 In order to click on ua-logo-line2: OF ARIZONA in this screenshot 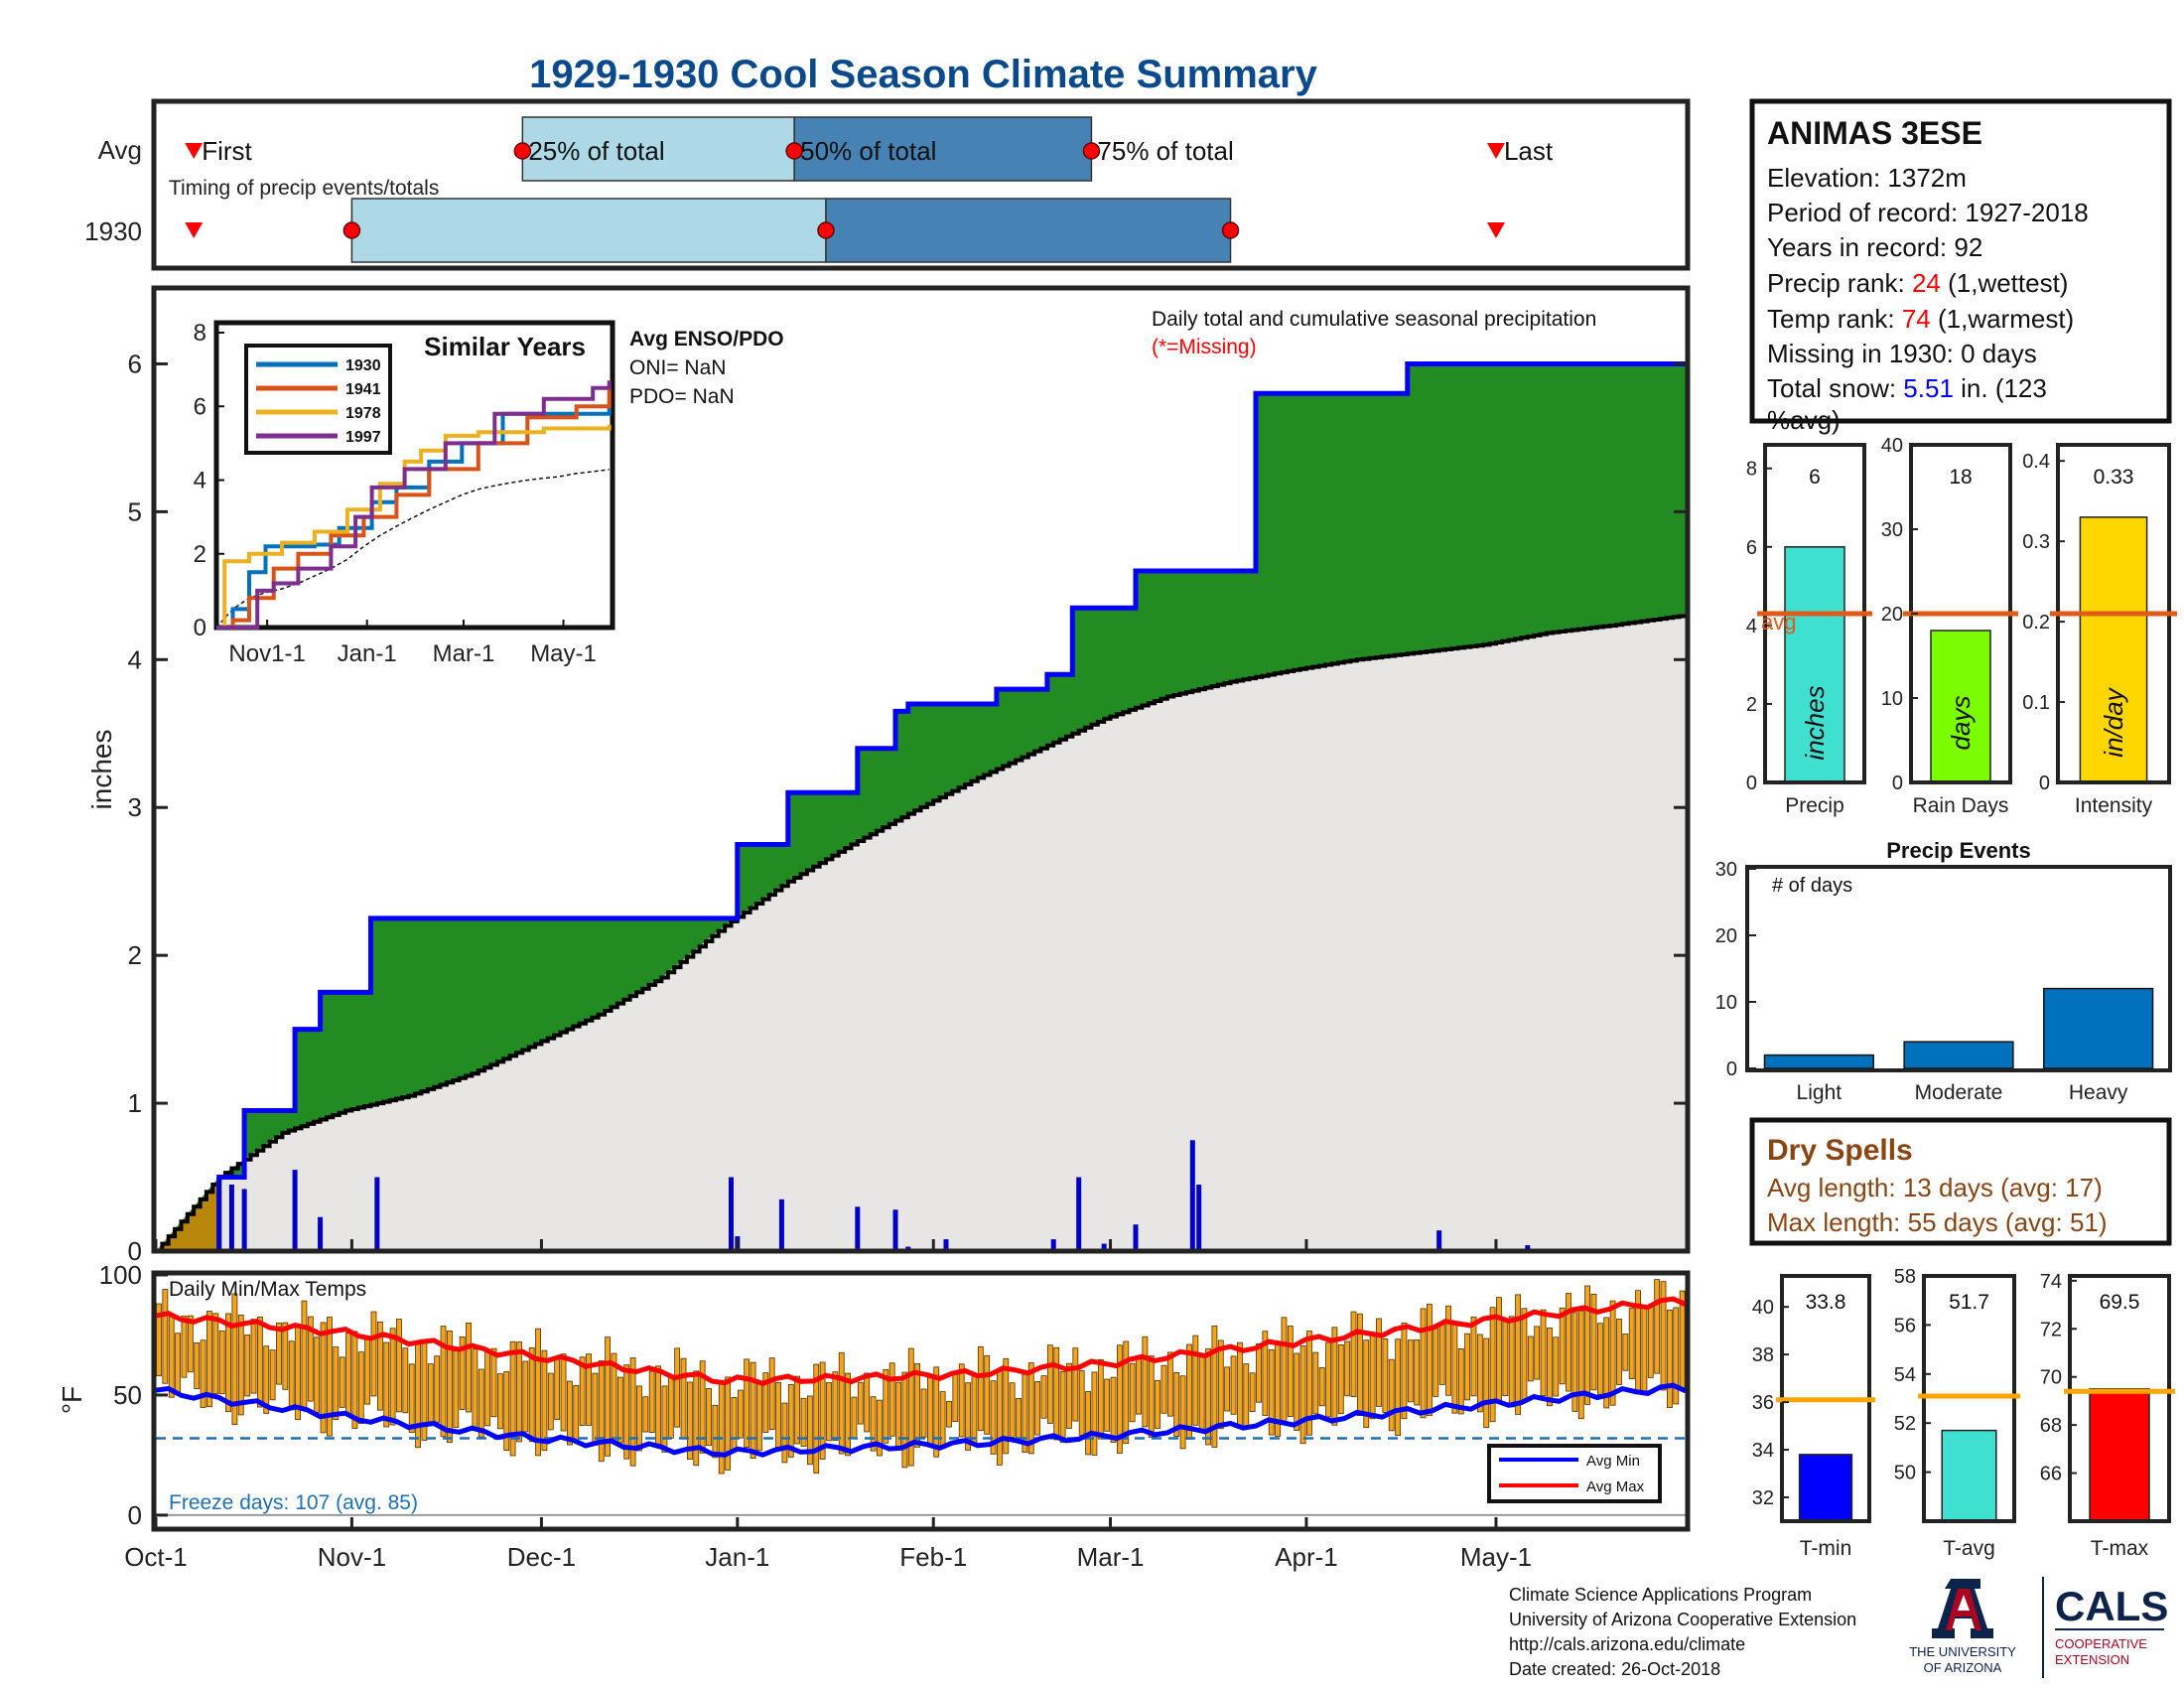, I will do `click(1963, 1667)`.